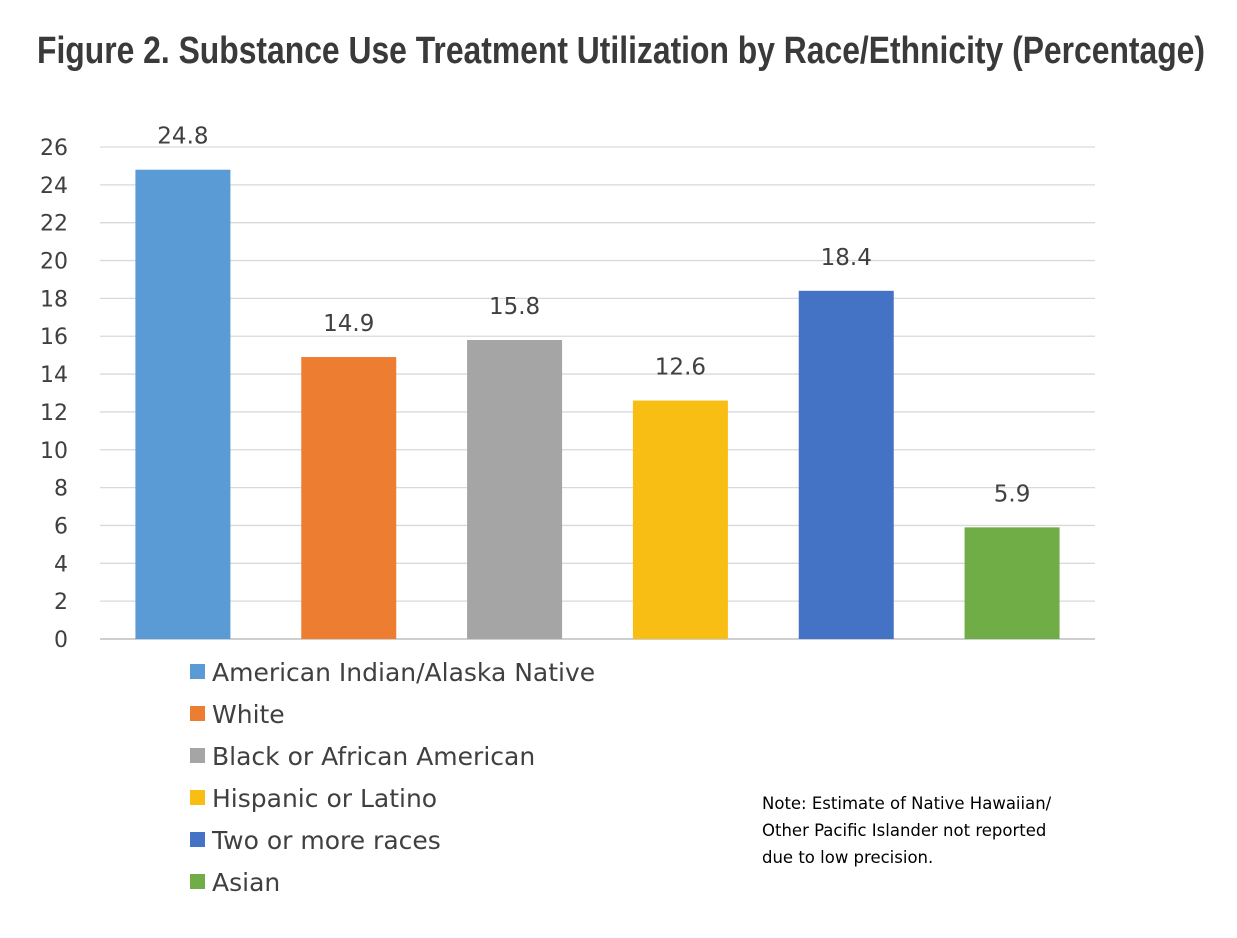 Image resolution: width=1237 pixels, height=938 pixels. I want to click on y-tick-label: 2, so click(61, 602).